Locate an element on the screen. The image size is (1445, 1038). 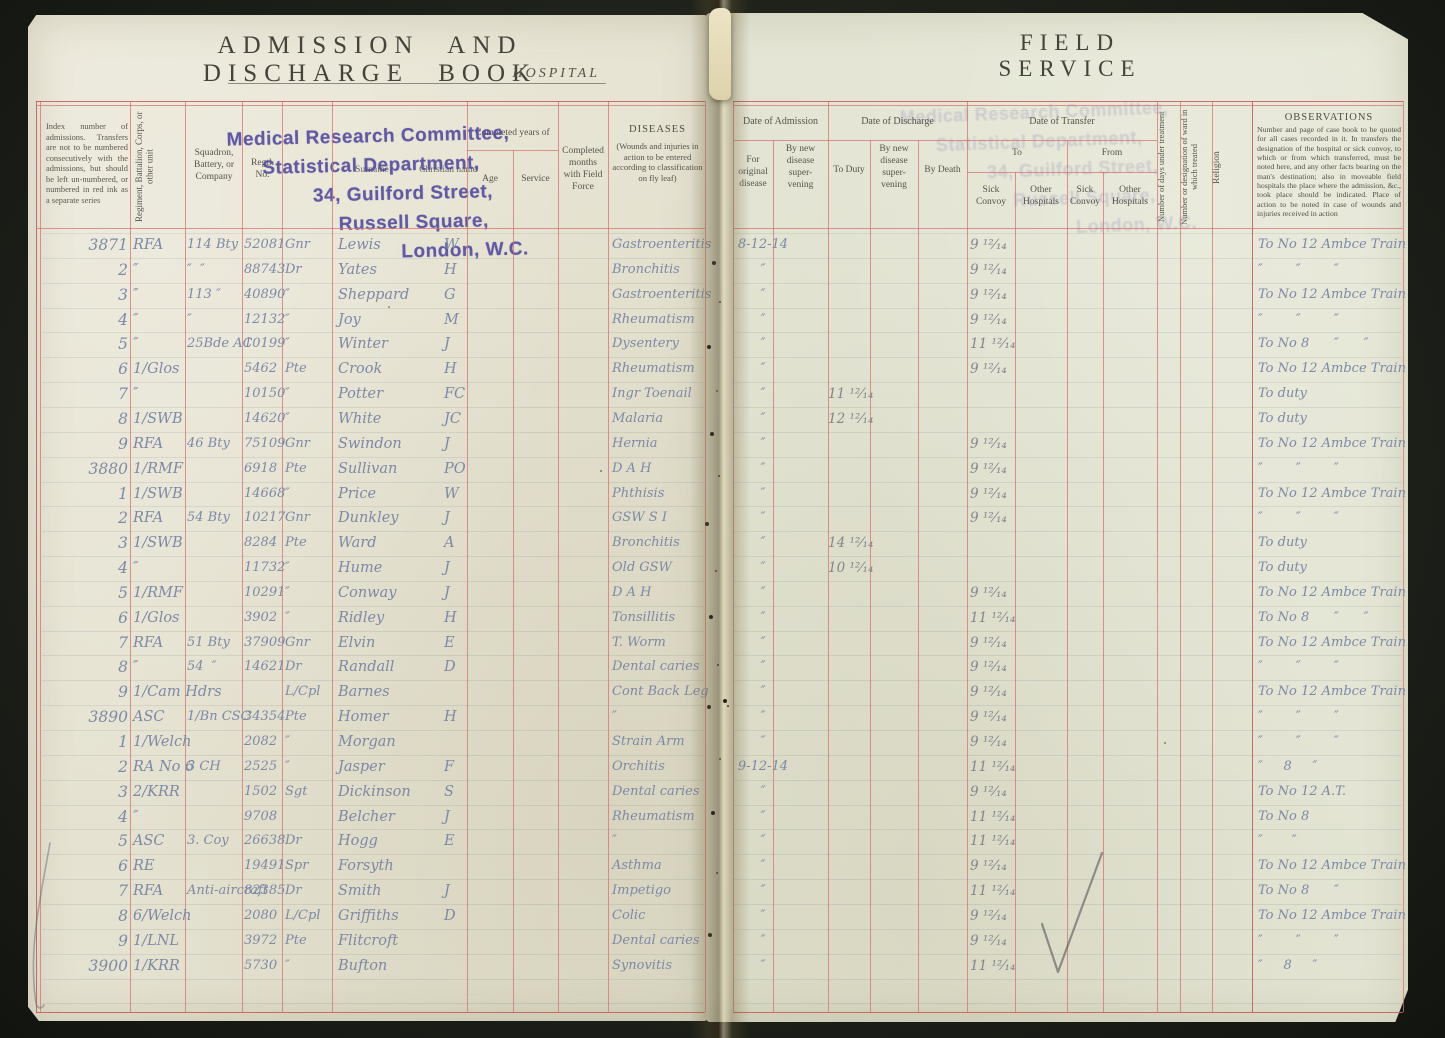
cell-surname: Sullivan is located at coordinates (368, 468).